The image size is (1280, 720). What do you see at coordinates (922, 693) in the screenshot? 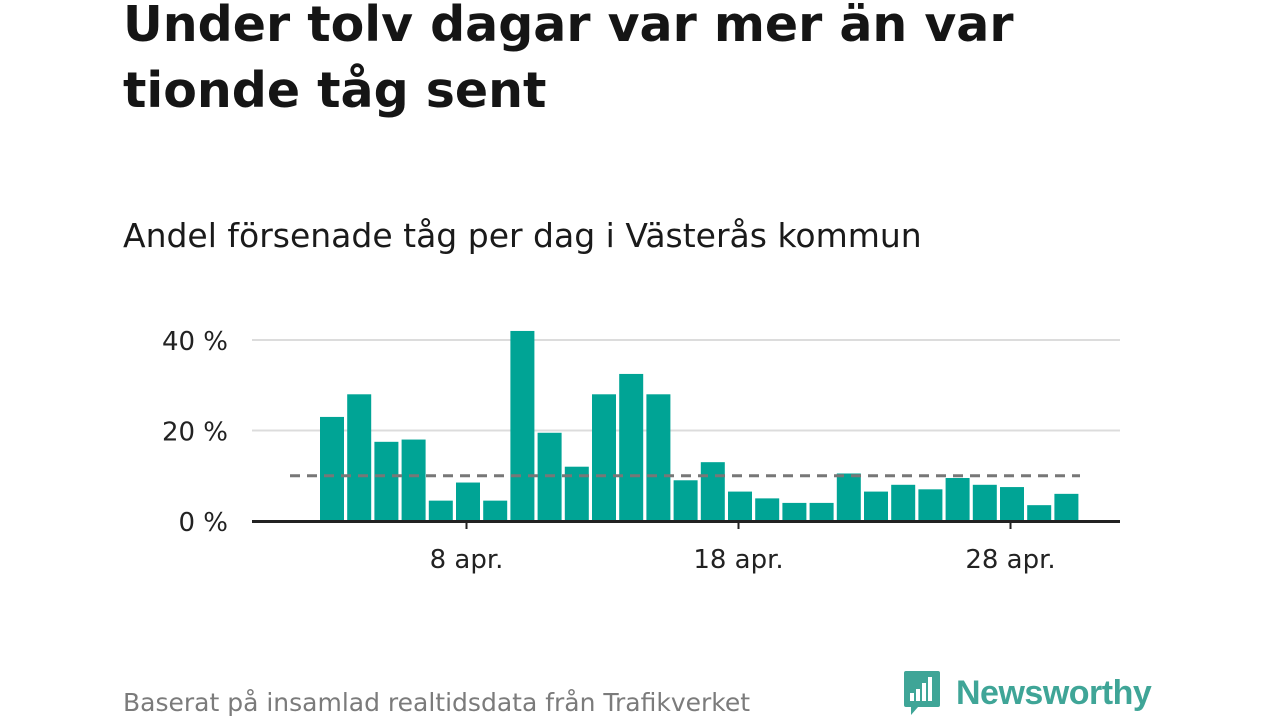
I see `newsworthy-logo-icon` at bounding box center [922, 693].